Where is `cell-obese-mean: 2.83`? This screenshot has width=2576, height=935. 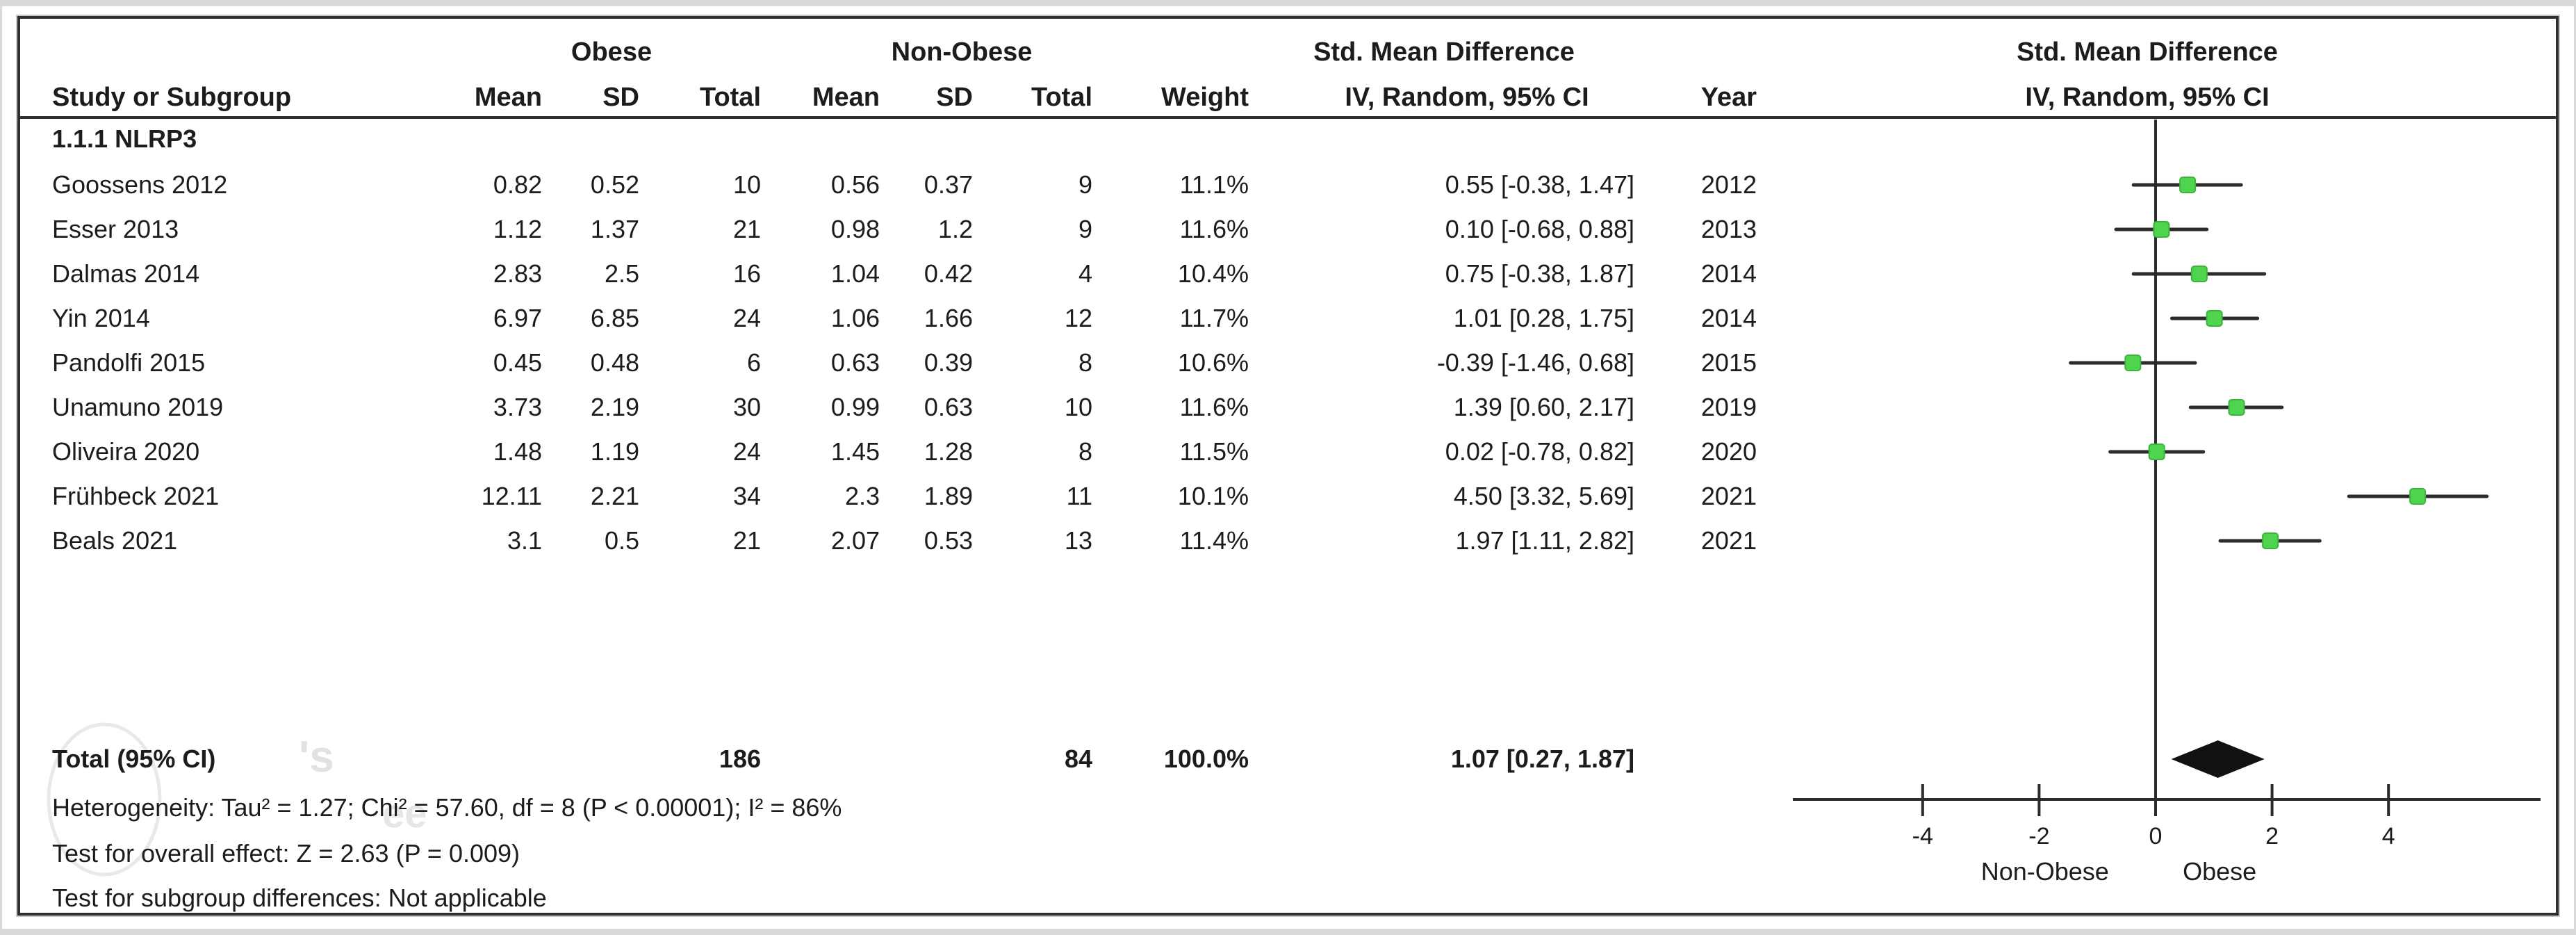 cell-obese-mean: 2.83 is located at coordinates (517, 273).